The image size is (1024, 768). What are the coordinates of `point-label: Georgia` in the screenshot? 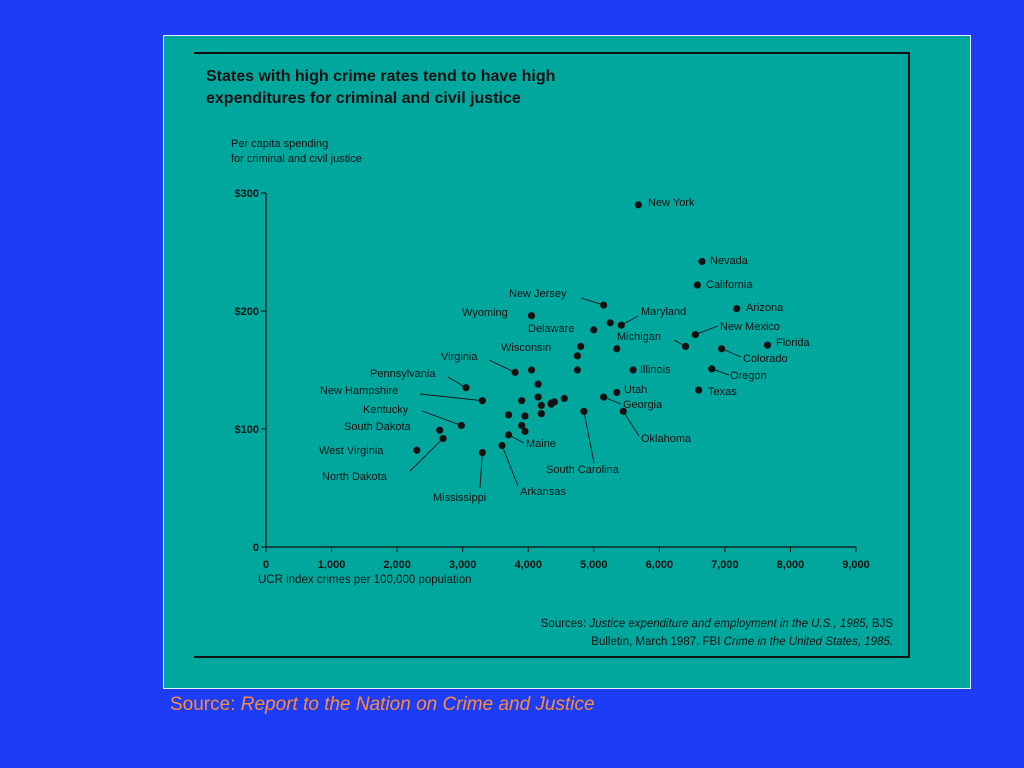 It's located at (643, 405).